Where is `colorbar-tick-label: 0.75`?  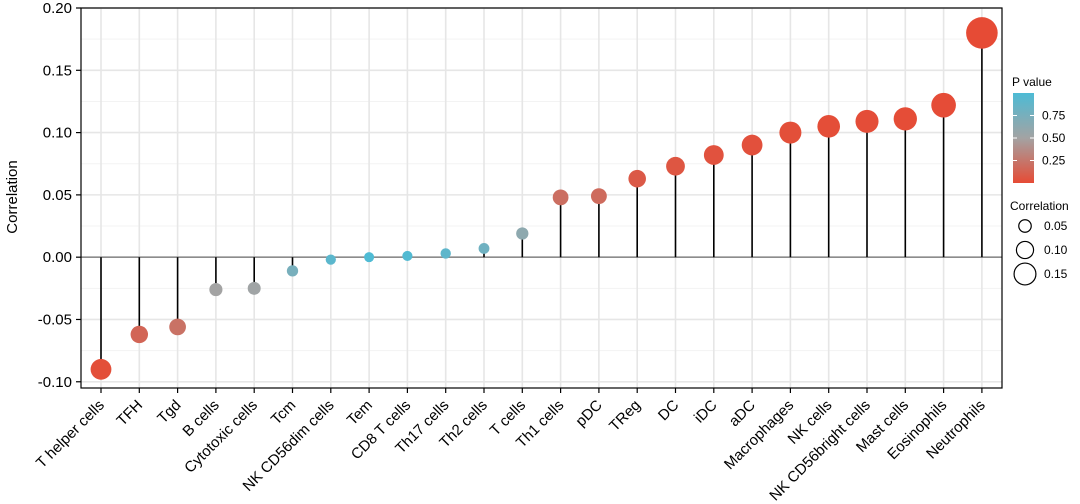 colorbar-tick-label: 0.75 is located at coordinates (1054, 116).